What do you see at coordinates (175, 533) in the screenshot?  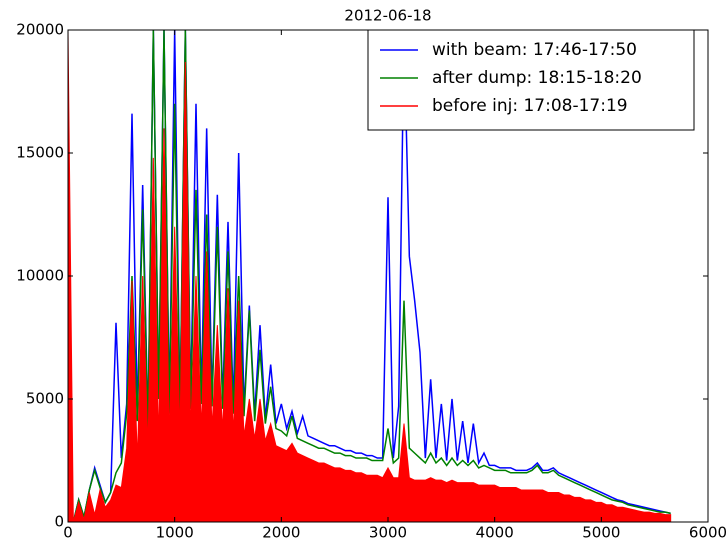 I see `x-tick-label: 1000` at bounding box center [175, 533].